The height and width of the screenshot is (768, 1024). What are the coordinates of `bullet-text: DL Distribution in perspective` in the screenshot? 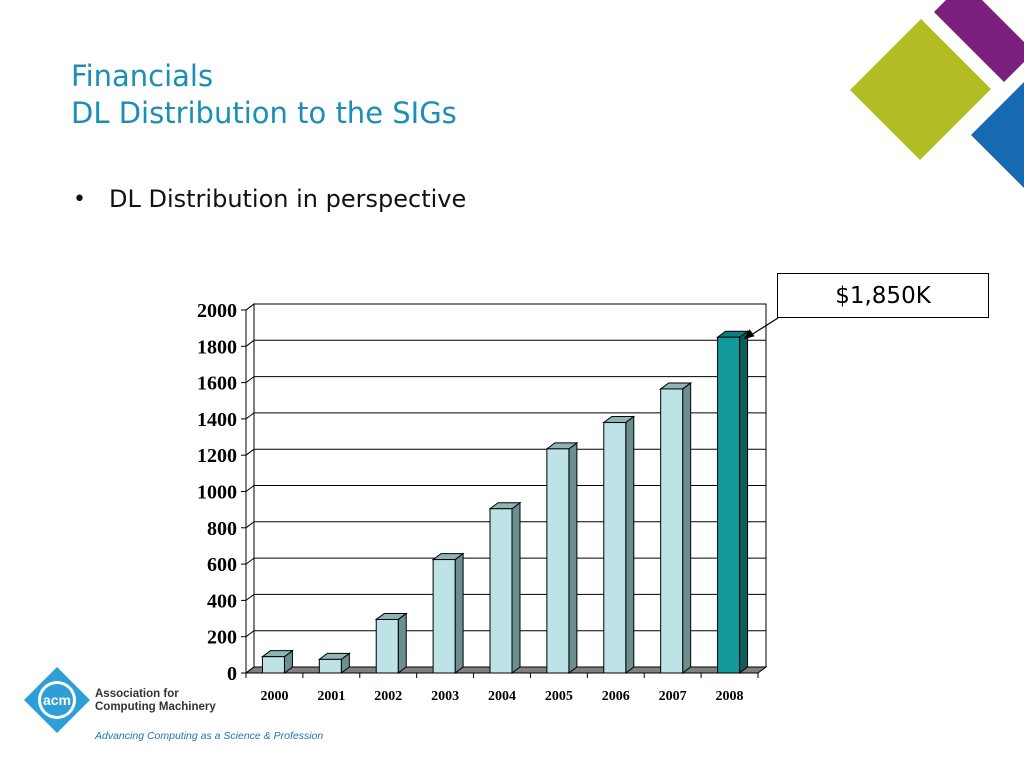 It's located at (288, 199).